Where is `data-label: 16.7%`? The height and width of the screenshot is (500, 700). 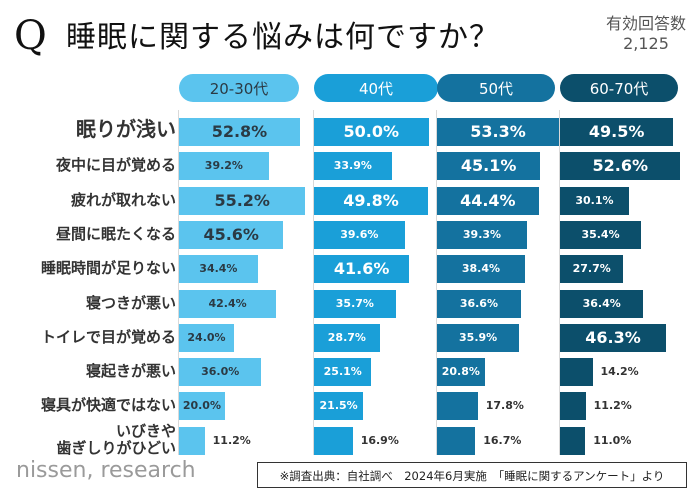
data-label: 16.7% is located at coordinates (502, 440).